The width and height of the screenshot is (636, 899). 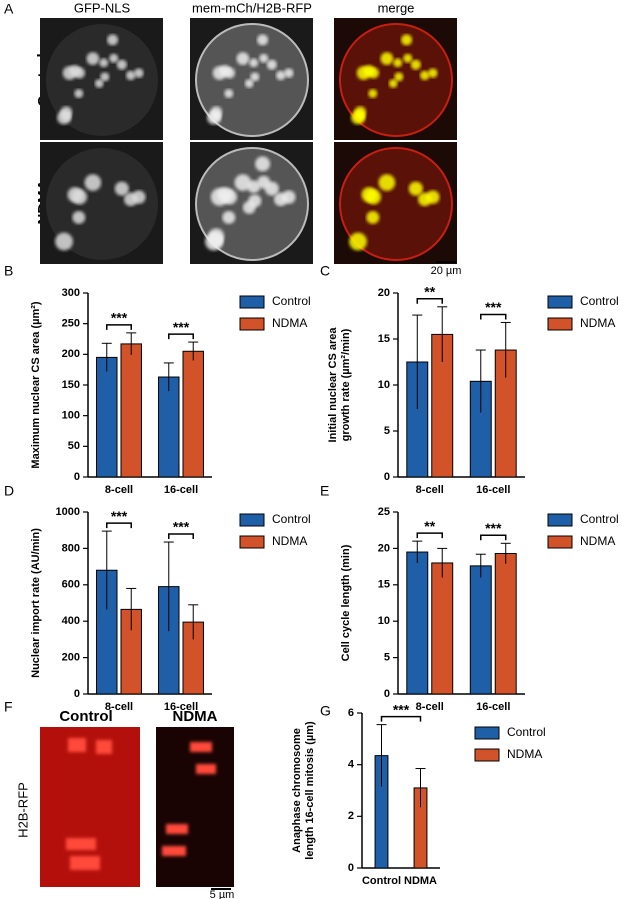 I want to click on y-tick-label: 250, so click(x=71, y=324).